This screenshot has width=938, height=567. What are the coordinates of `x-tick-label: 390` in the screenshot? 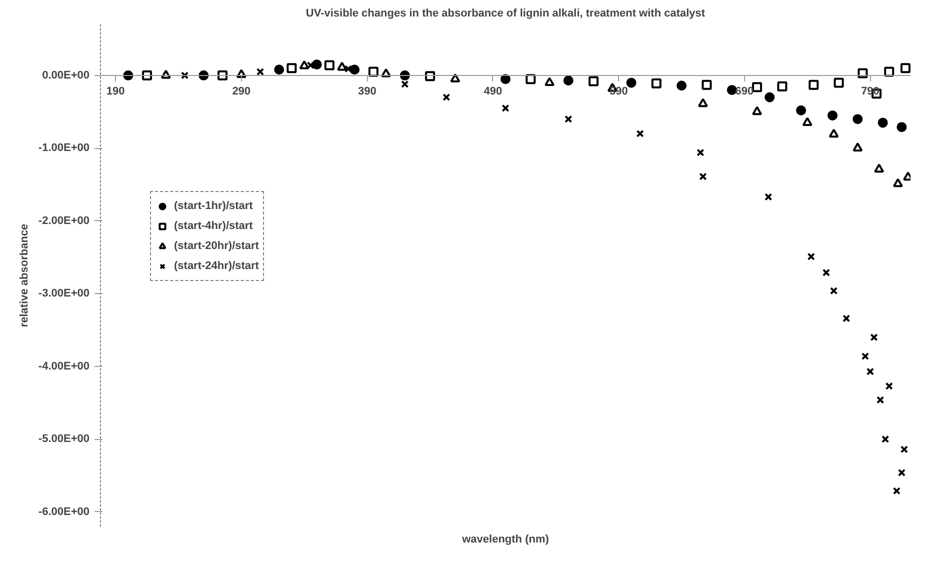 It's located at (367, 91).